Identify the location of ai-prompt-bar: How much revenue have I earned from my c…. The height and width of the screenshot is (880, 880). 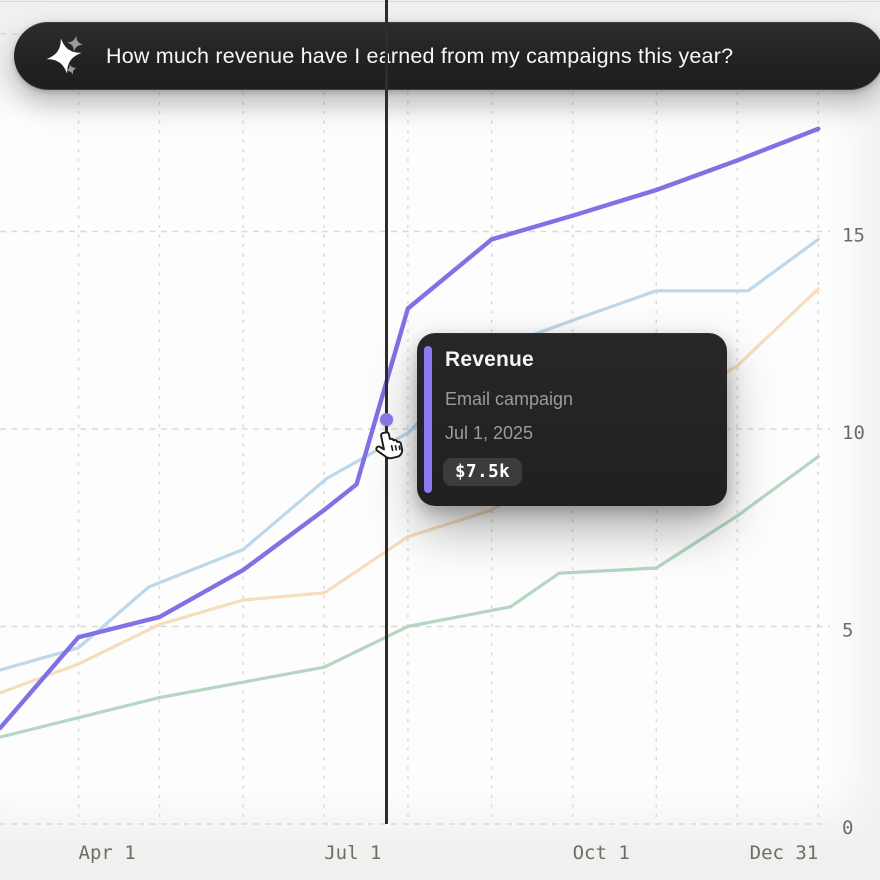
(447, 56).